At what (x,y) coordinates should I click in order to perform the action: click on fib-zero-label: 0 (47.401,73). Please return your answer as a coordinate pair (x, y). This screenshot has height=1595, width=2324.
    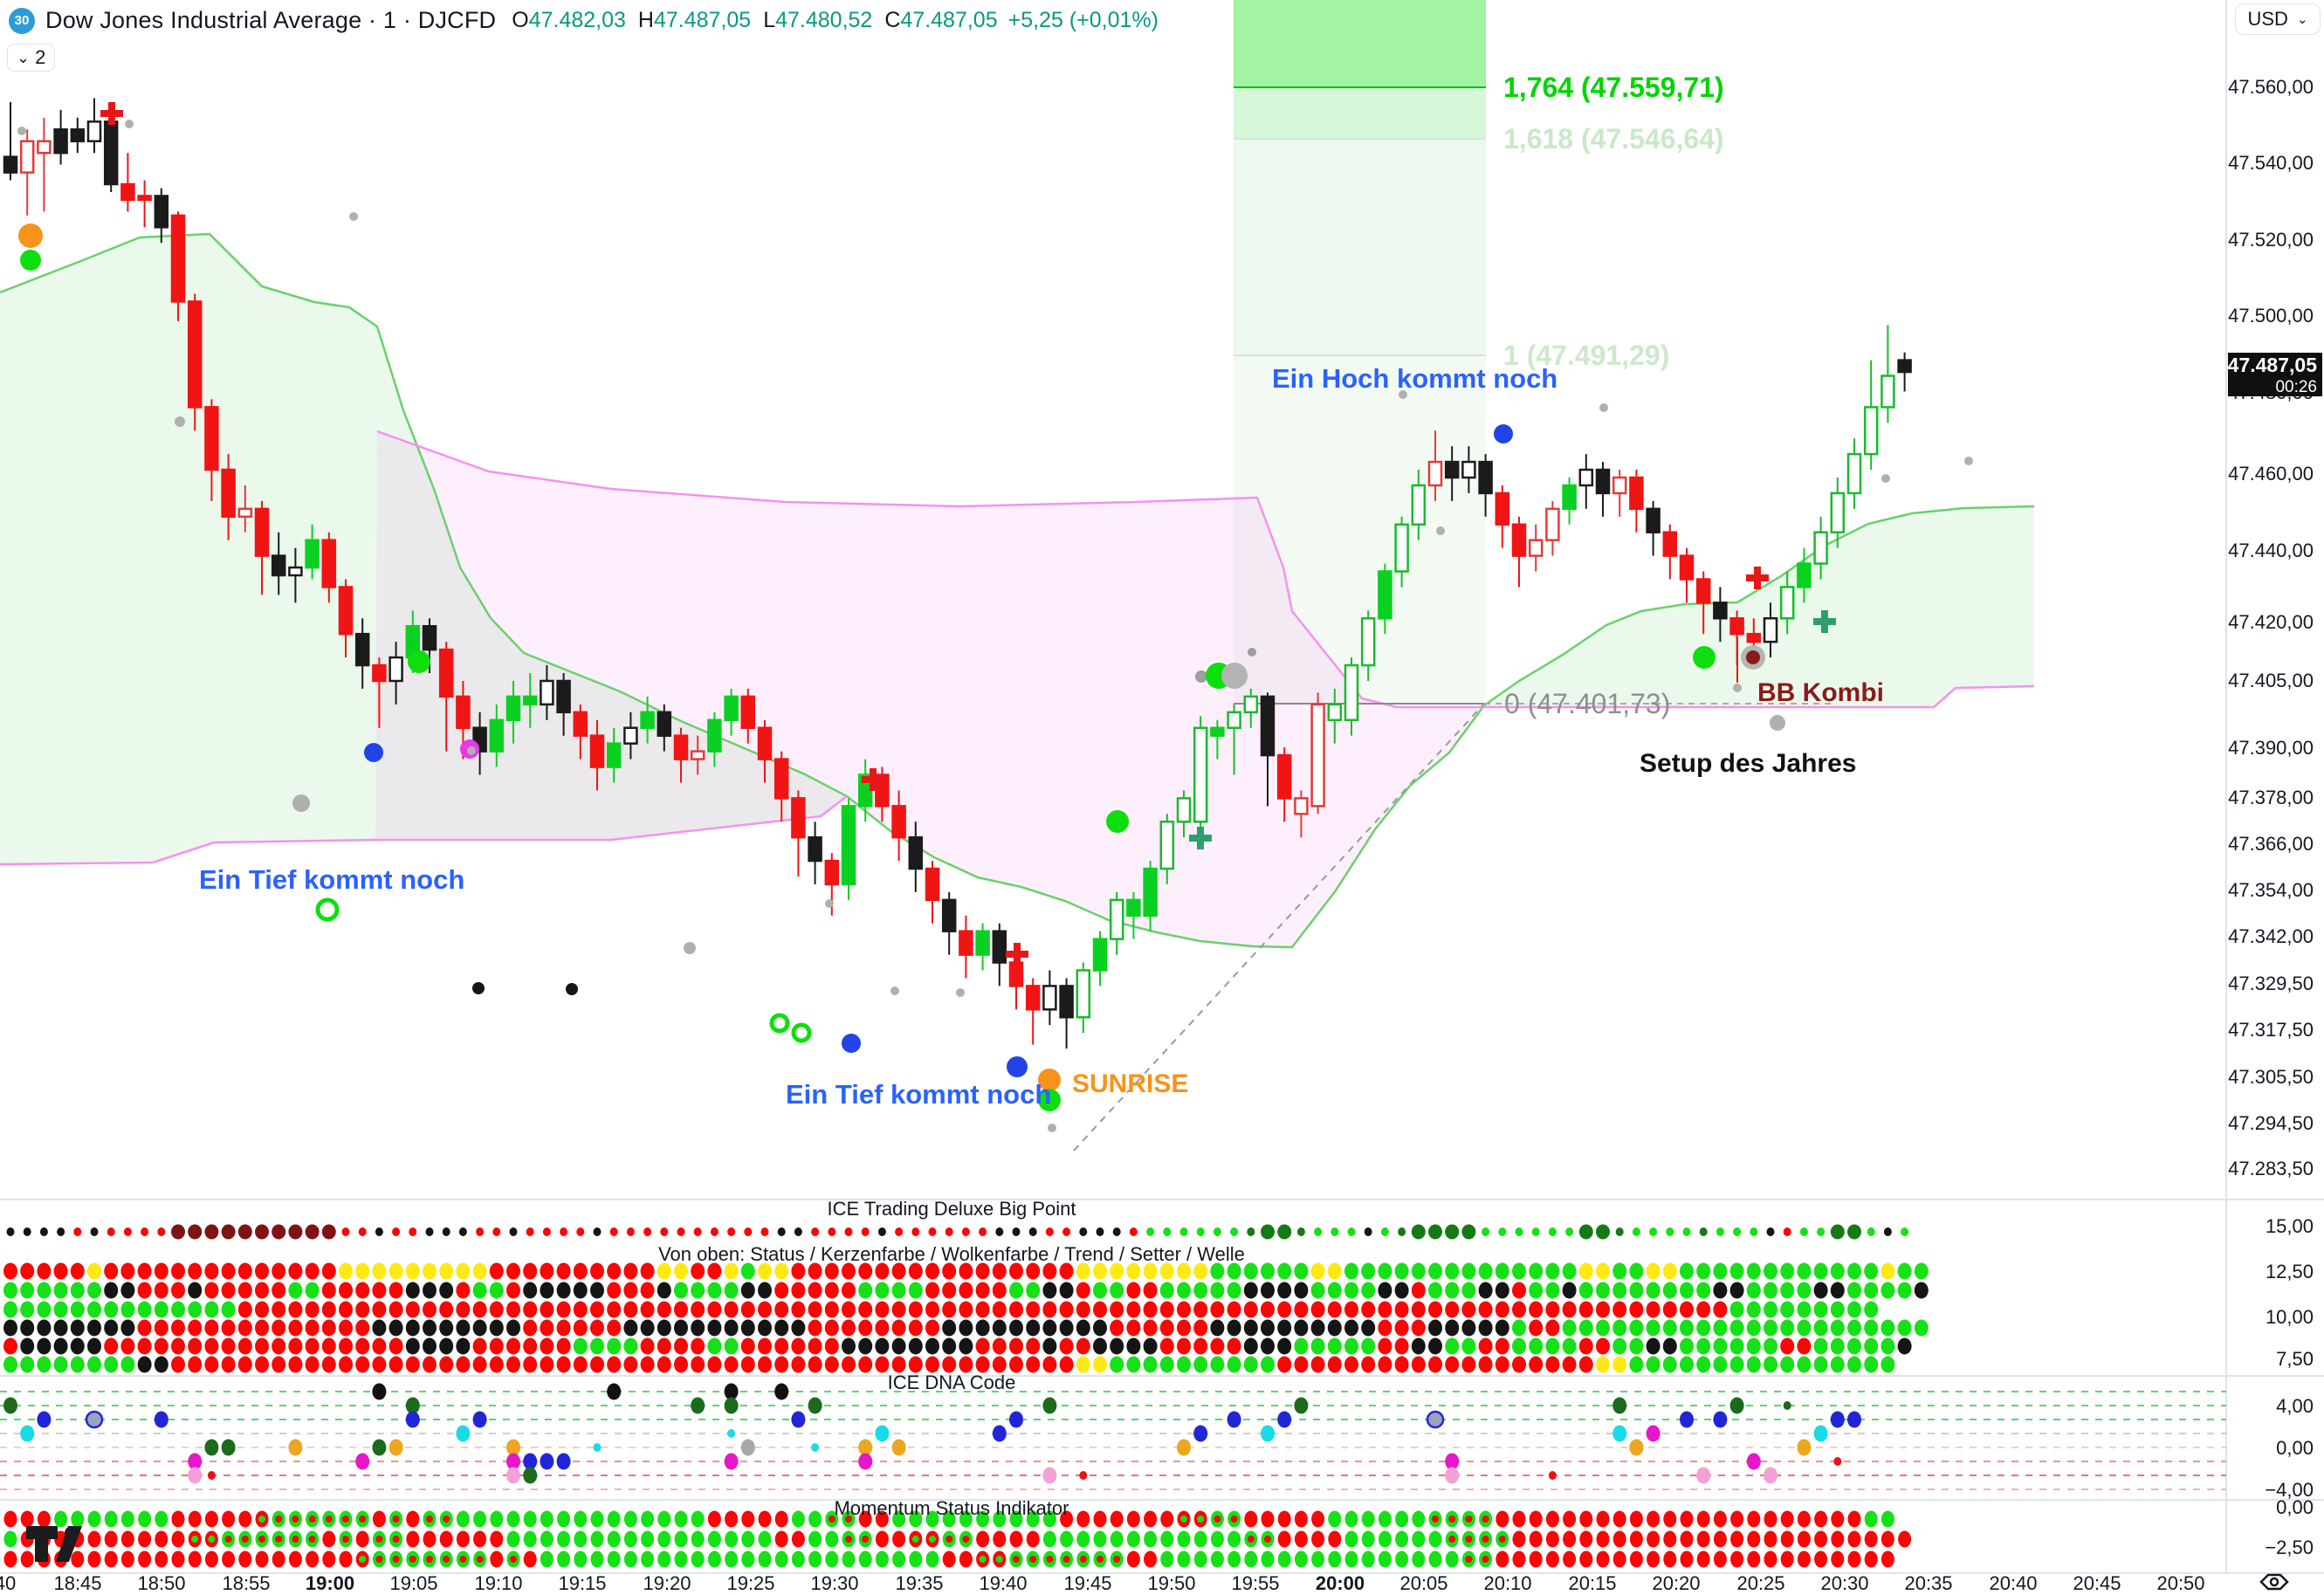
    Looking at the image, I should click on (1587, 703).